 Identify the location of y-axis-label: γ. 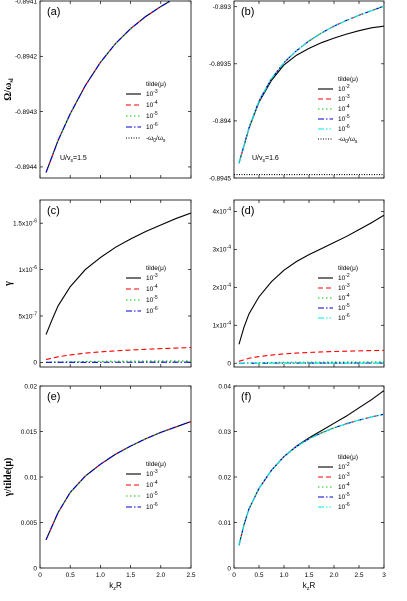
(8, 284).